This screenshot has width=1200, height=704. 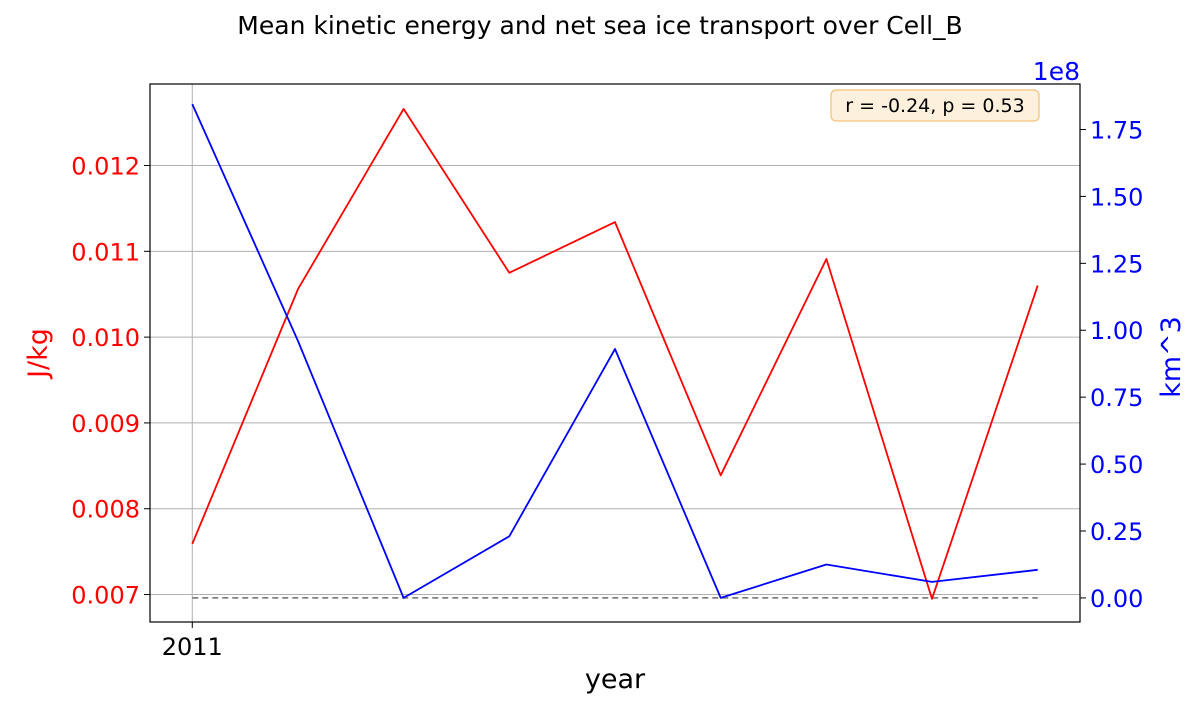 I want to click on left-tick-label: 0.008, so click(x=105, y=510).